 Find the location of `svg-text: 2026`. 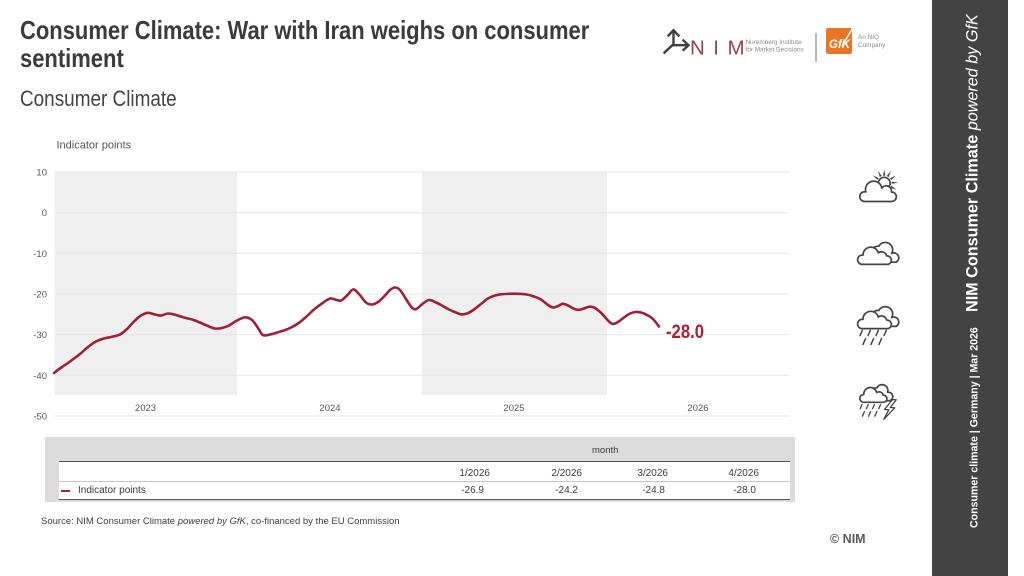

svg-text: 2026 is located at coordinates (697, 408).